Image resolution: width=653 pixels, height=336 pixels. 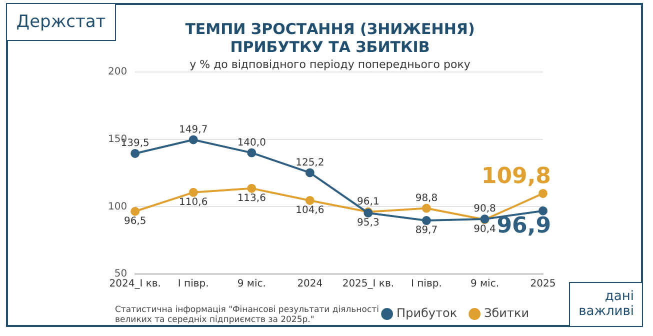 I want to click on data-label: 140,0, so click(x=251, y=142).